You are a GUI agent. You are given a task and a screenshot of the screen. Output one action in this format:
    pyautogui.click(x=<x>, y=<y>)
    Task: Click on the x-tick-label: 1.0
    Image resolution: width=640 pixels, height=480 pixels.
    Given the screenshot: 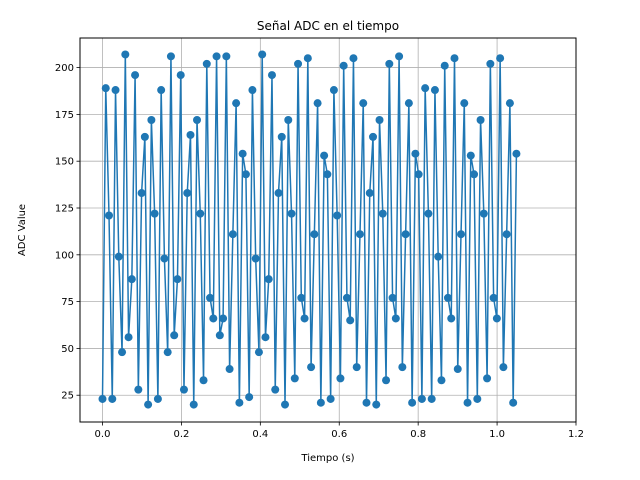 What is the action you would take?
    pyautogui.click(x=497, y=434)
    